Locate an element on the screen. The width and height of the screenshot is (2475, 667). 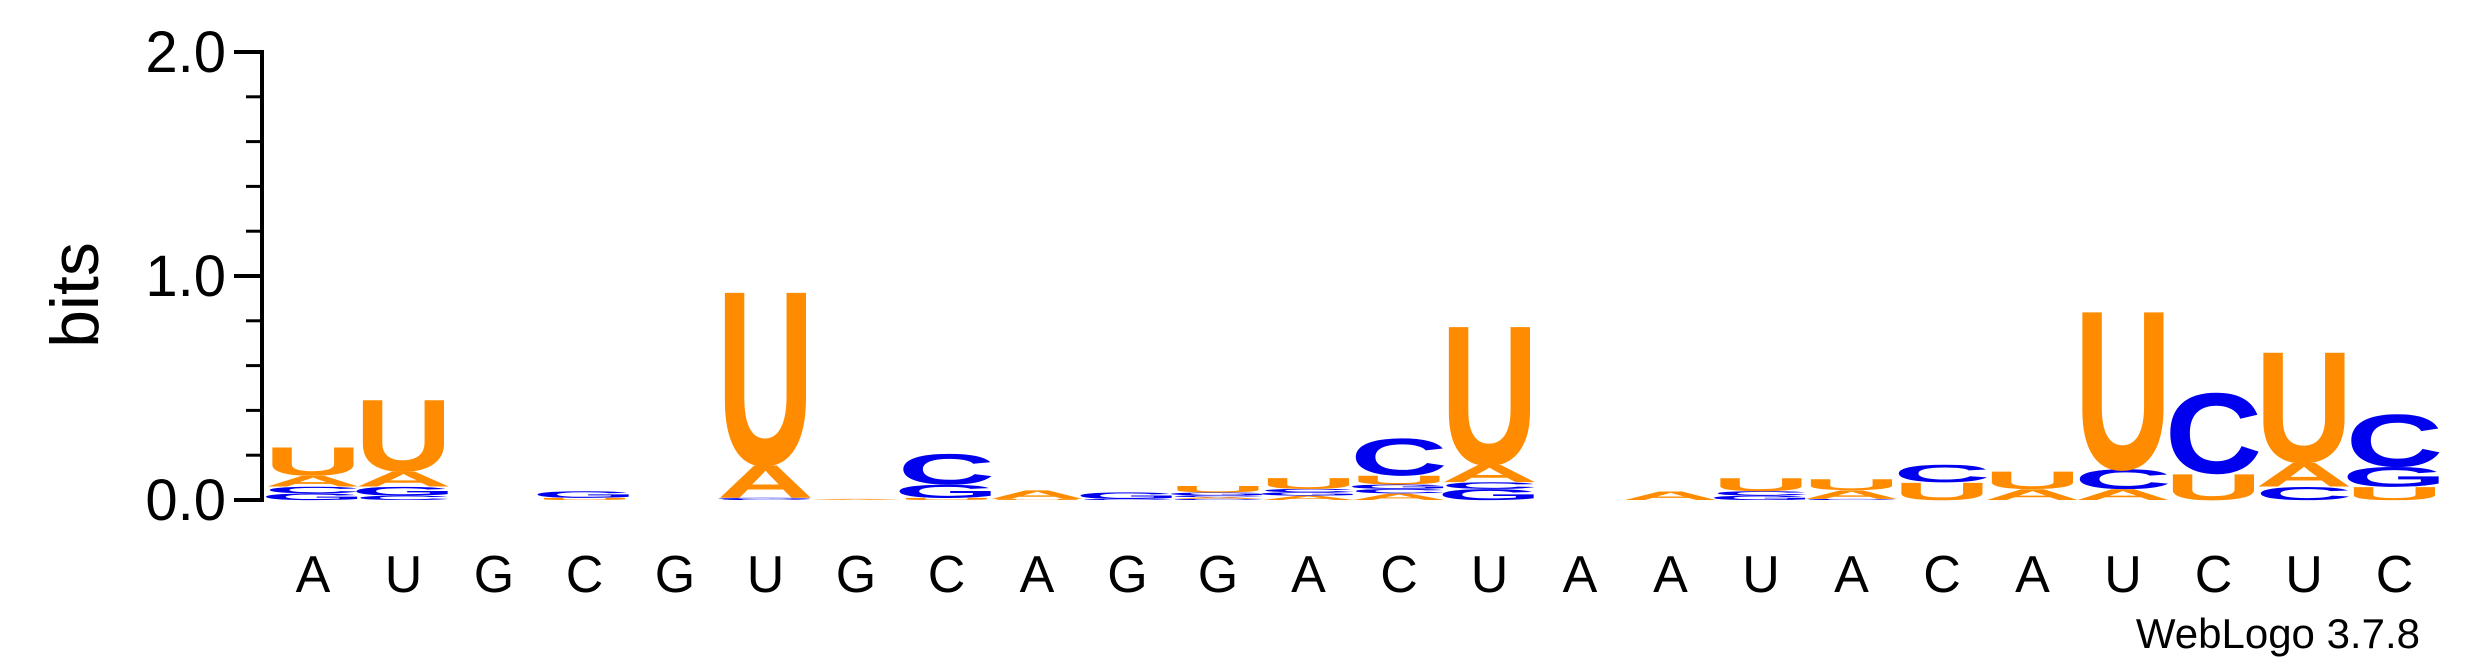
y-axis-label: bits is located at coordinates (75, 295).